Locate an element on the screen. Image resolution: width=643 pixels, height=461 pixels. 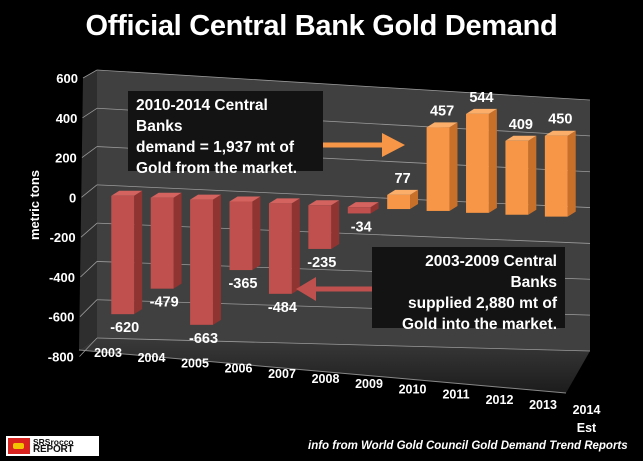
floor is located at coordinates (334, 365).